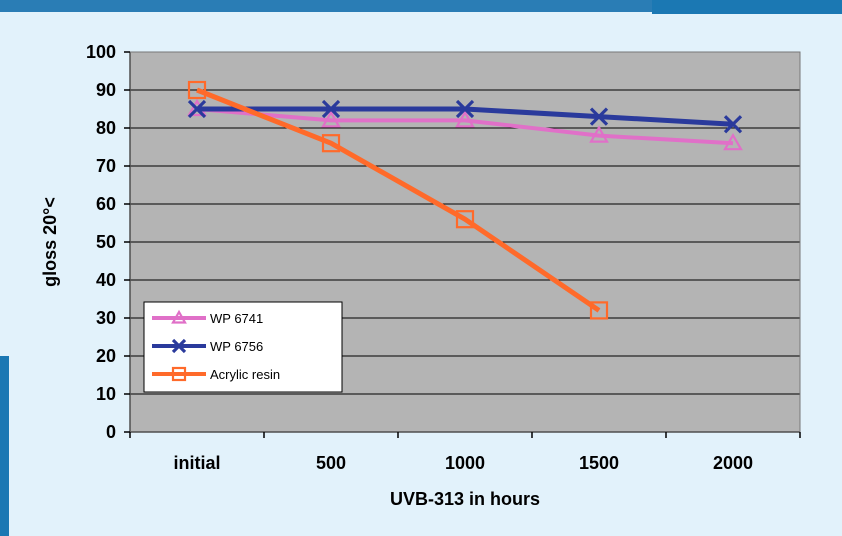 The height and width of the screenshot is (536, 842). I want to click on legend-label: WP 6741, so click(236, 318).